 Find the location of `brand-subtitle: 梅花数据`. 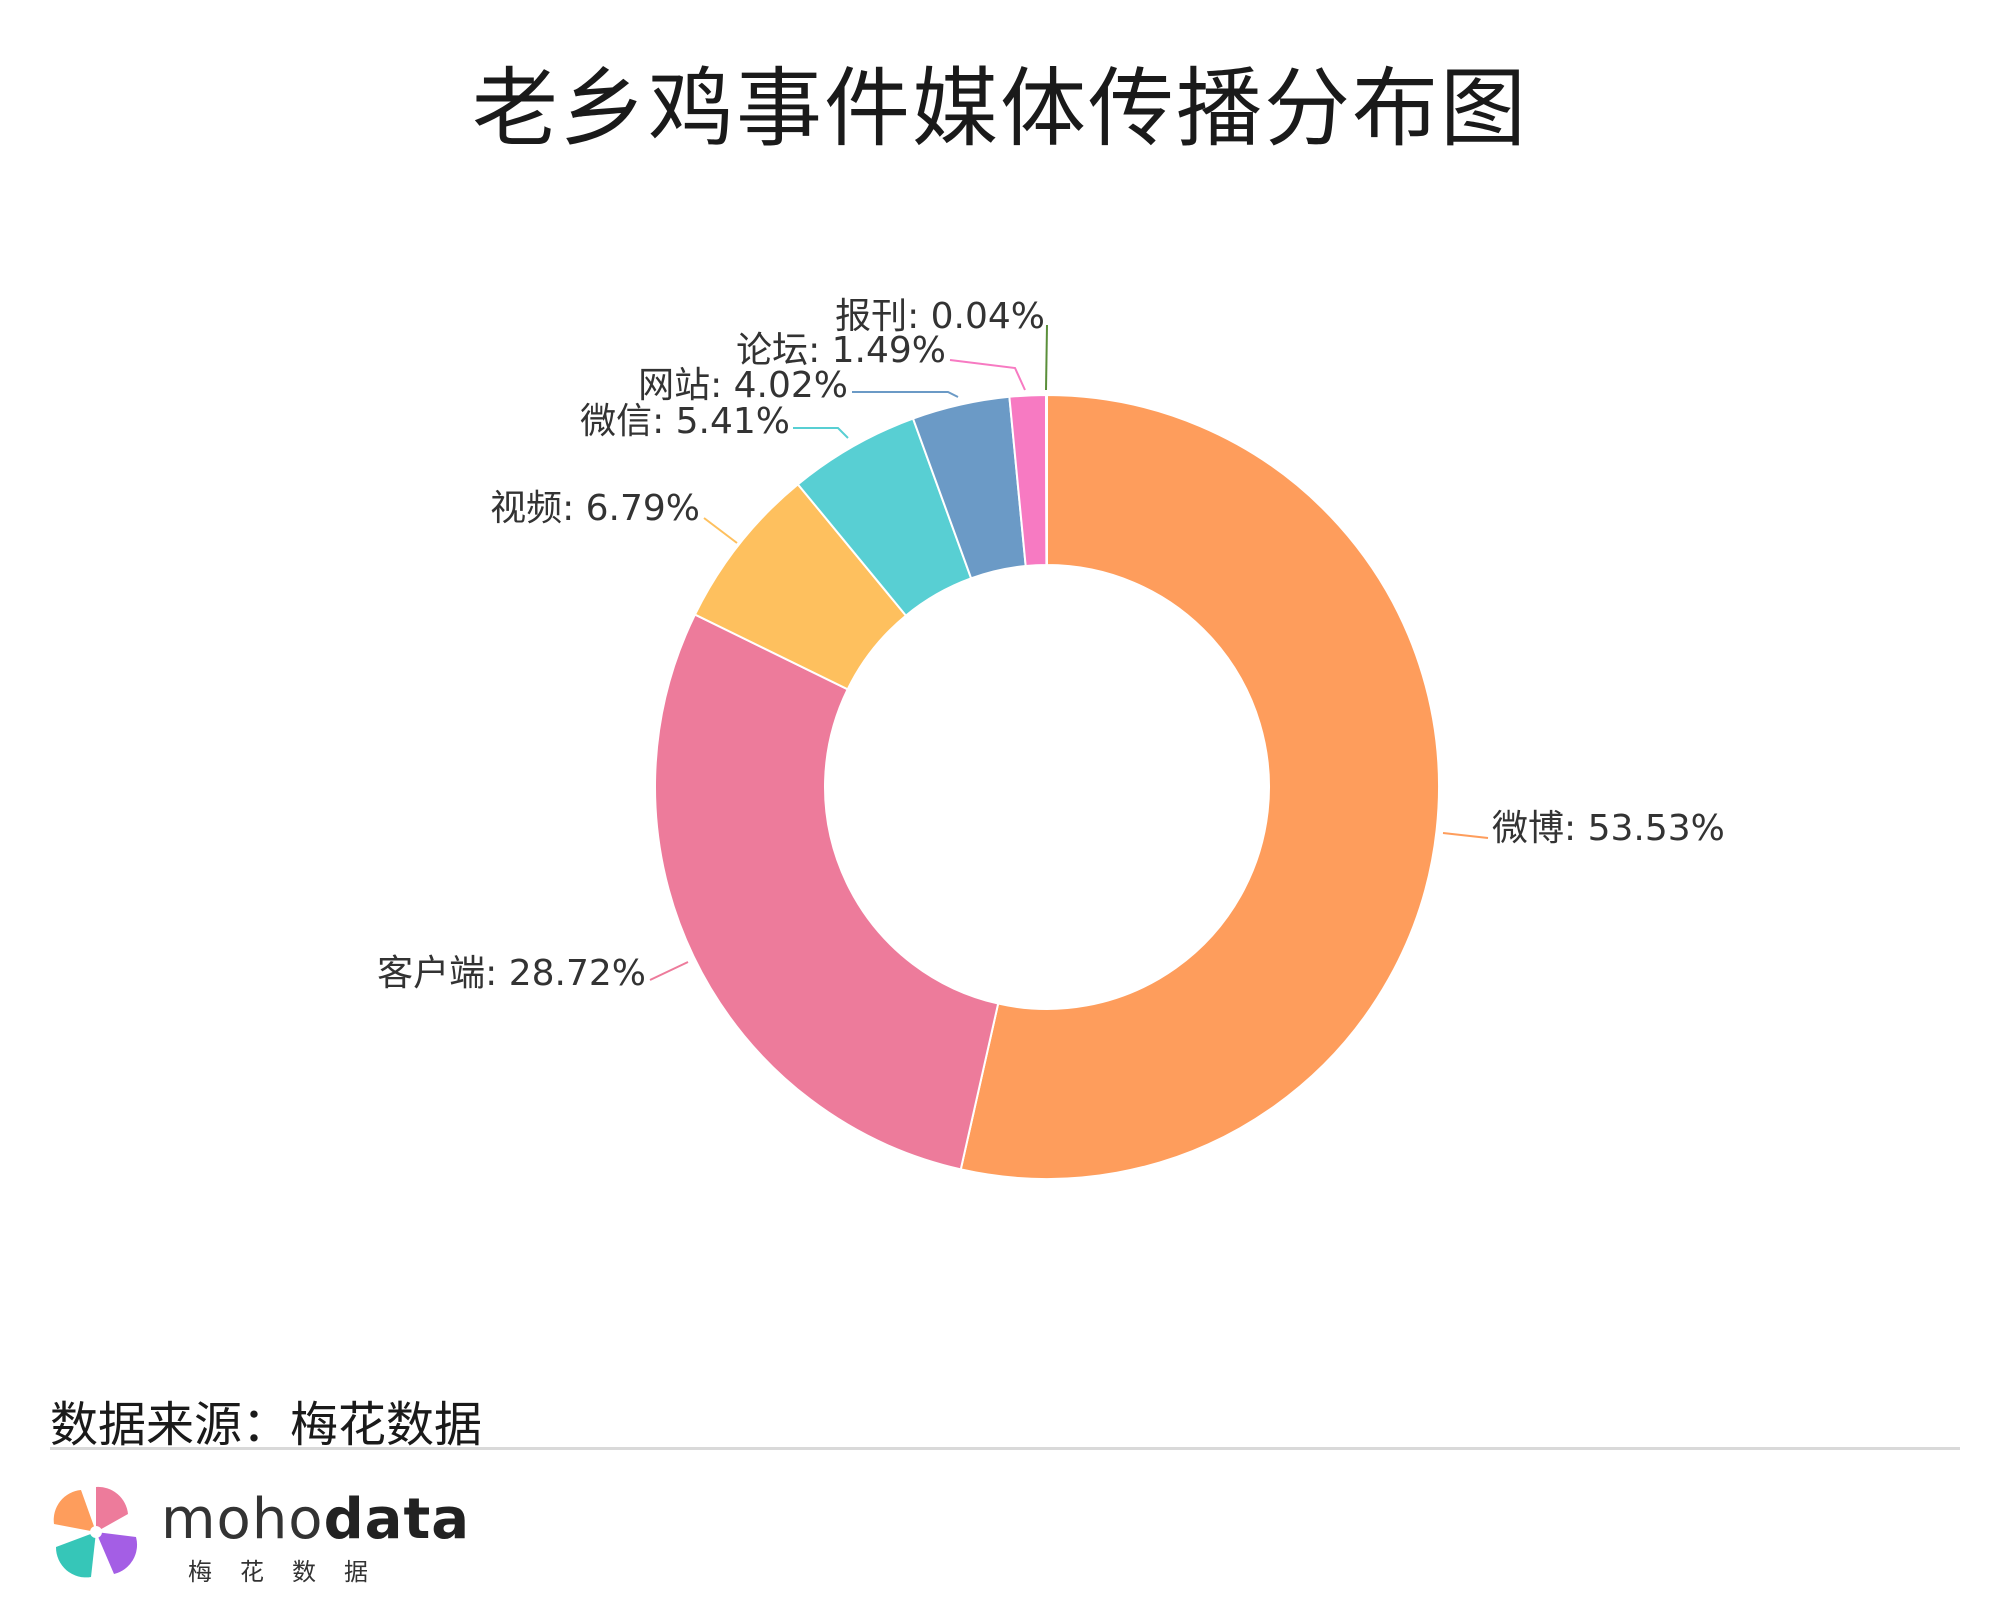

brand-subtitle: 梅花数据 is located at coordinates (292, 1572).